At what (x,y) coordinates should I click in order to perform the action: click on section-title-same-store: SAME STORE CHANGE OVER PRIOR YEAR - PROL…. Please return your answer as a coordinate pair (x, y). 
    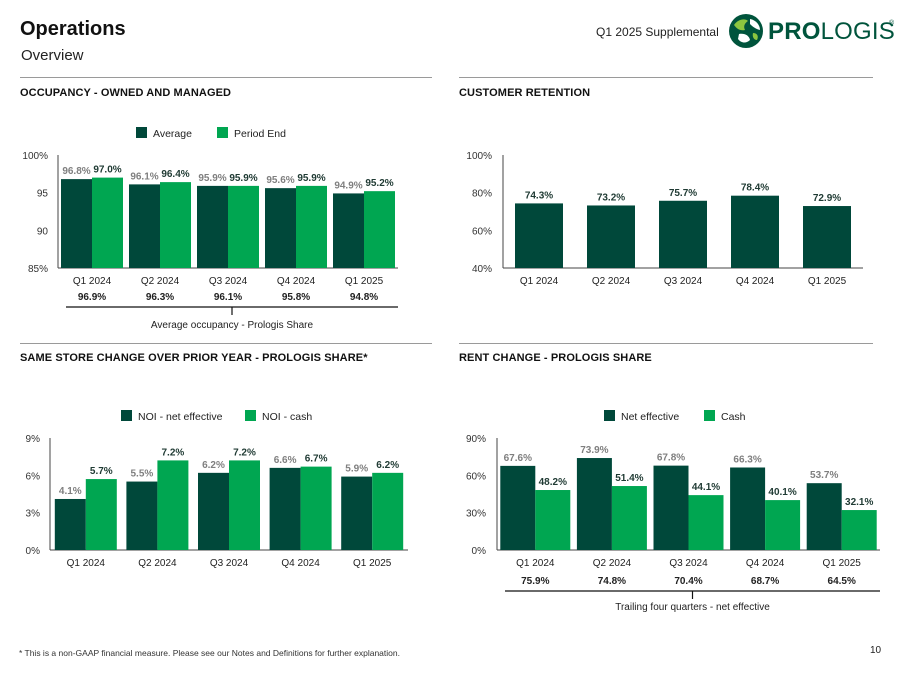
    Looking at the image, I should click on (194, 358).